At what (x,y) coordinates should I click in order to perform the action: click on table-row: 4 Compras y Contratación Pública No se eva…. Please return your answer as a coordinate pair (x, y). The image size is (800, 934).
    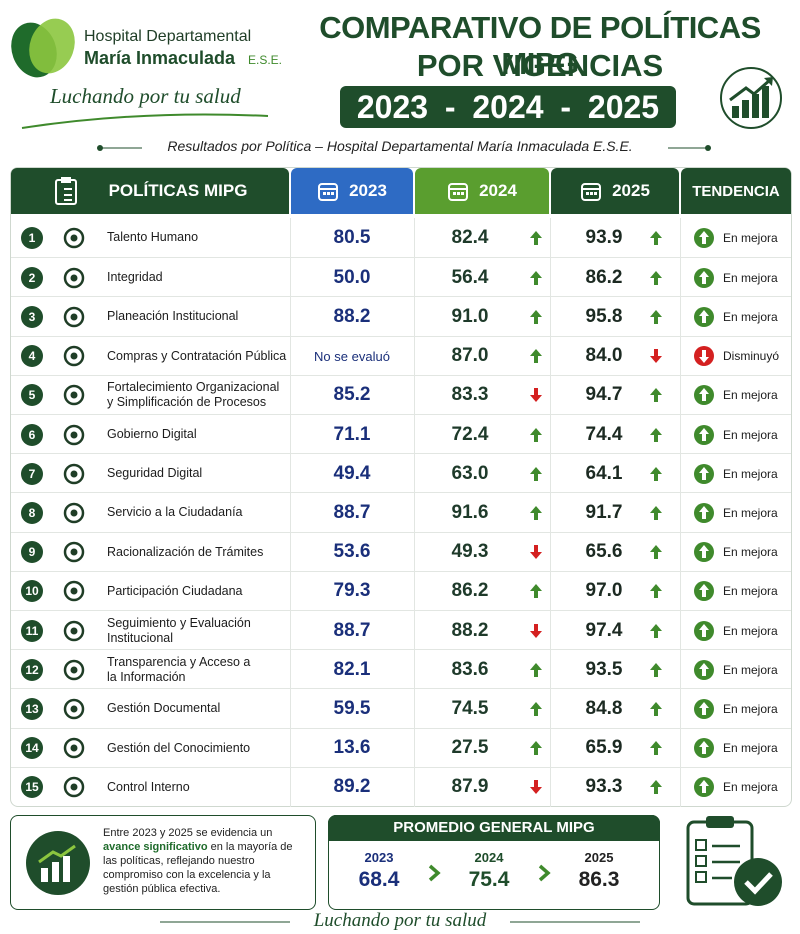
    Looking at the image, I should click on (401, 355).